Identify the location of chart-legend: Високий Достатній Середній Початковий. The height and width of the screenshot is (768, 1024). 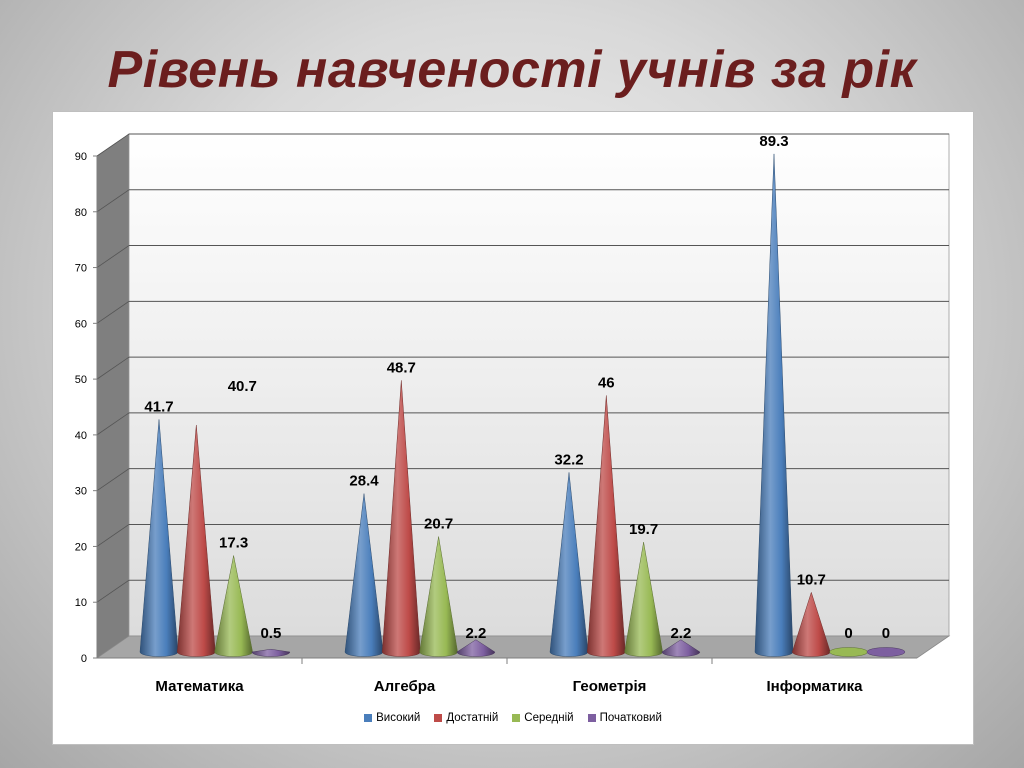
(513, 718).